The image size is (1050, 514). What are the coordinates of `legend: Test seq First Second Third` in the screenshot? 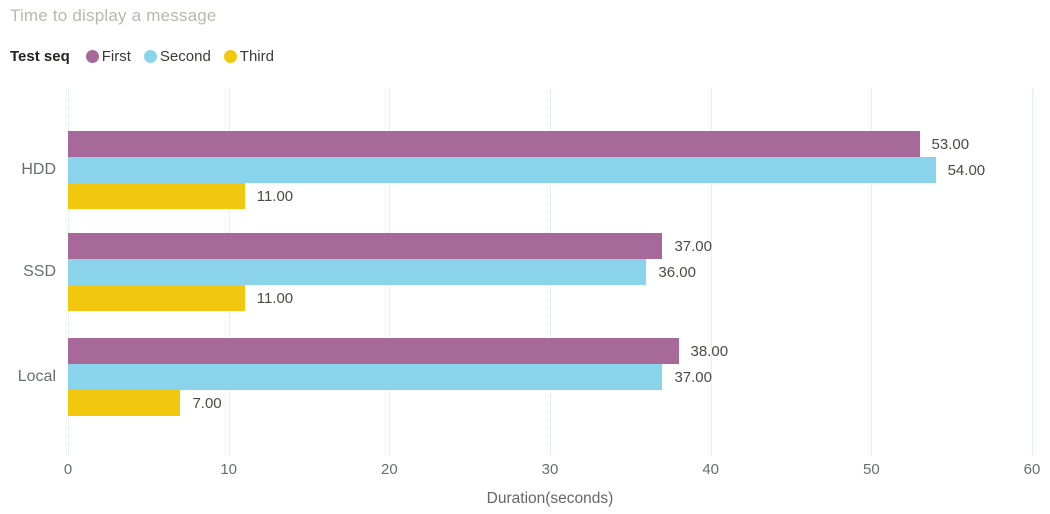 It's located at (148, 56).